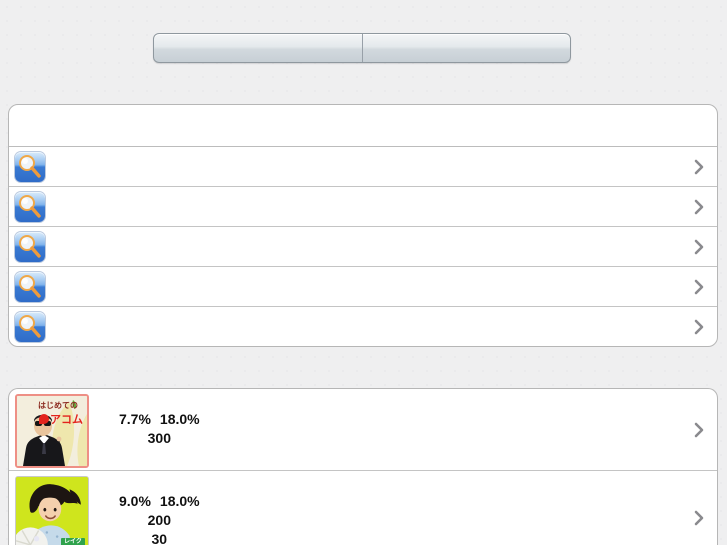 The height and width of the screenshot is (545, 727). What do you see at coordinates (159, 538) in the screenshot?
I see `loan-amount-value: 30` at bounding box center [159, 538].